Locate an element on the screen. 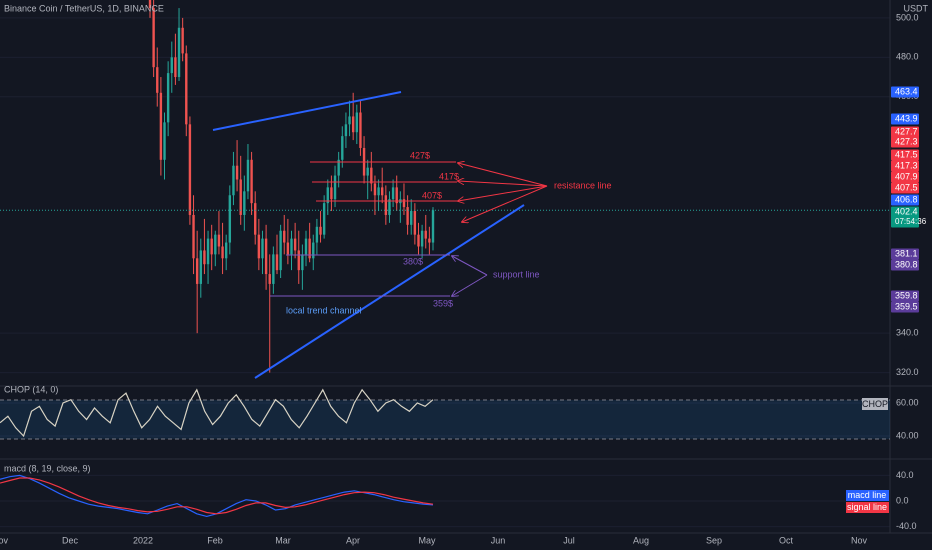 The height and width of the screenshot is (550, 932). x-tick-label: Mar is located at coordinates (283, 540).